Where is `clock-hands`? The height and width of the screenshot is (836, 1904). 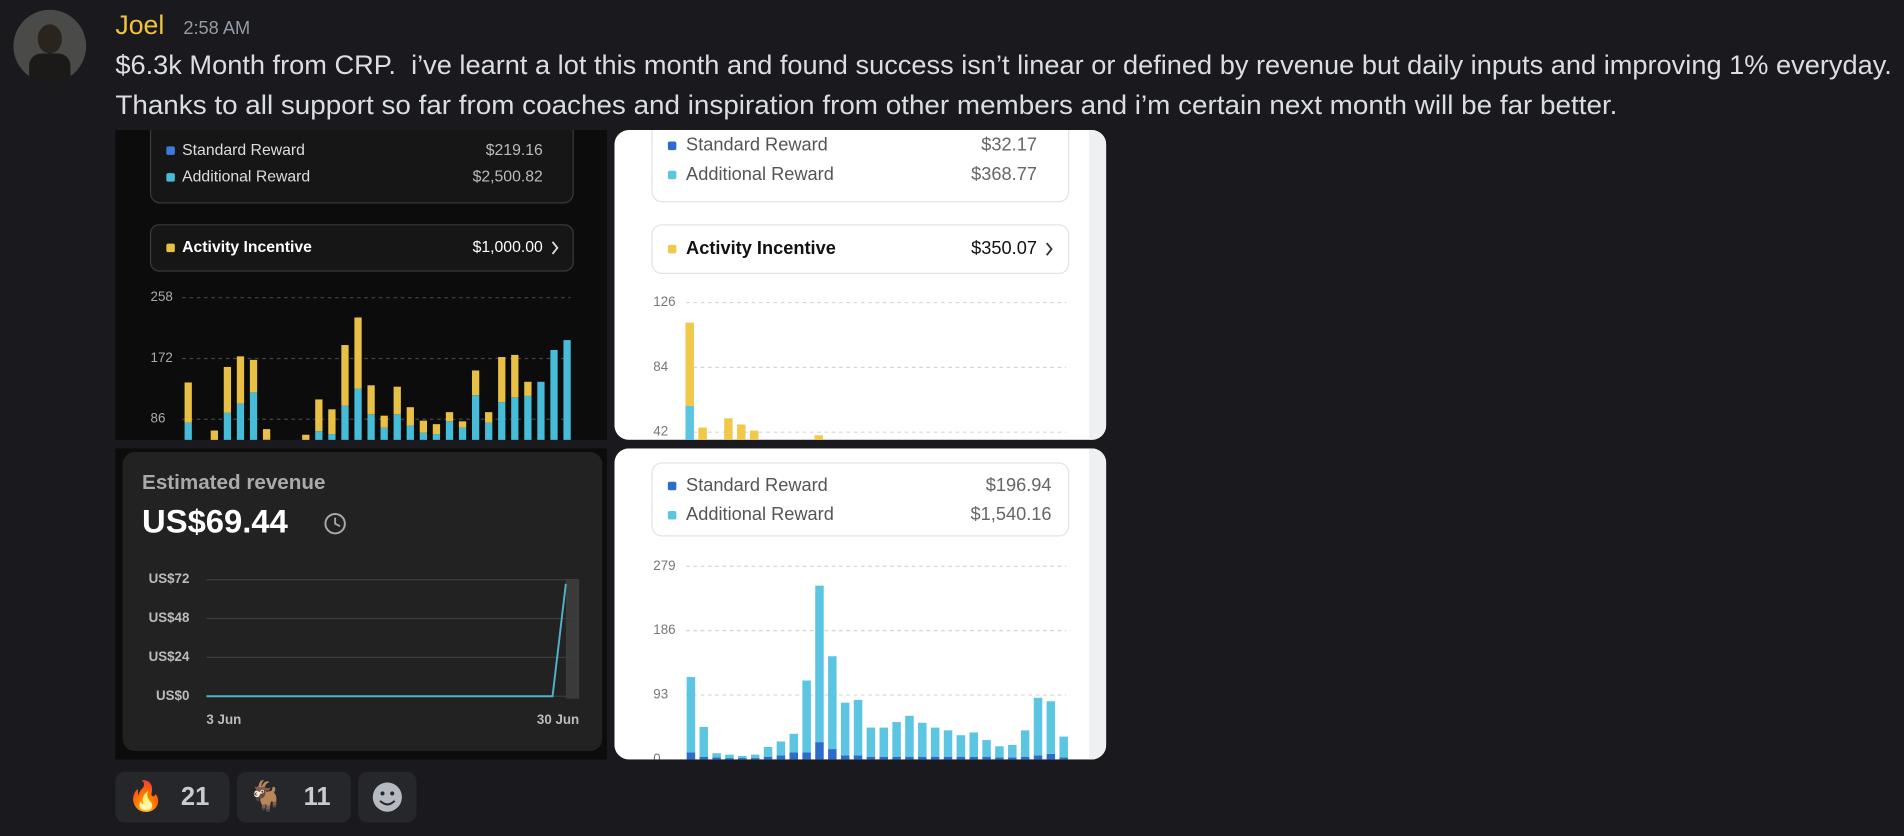 clock-hands is located at coordinates (337, 522).